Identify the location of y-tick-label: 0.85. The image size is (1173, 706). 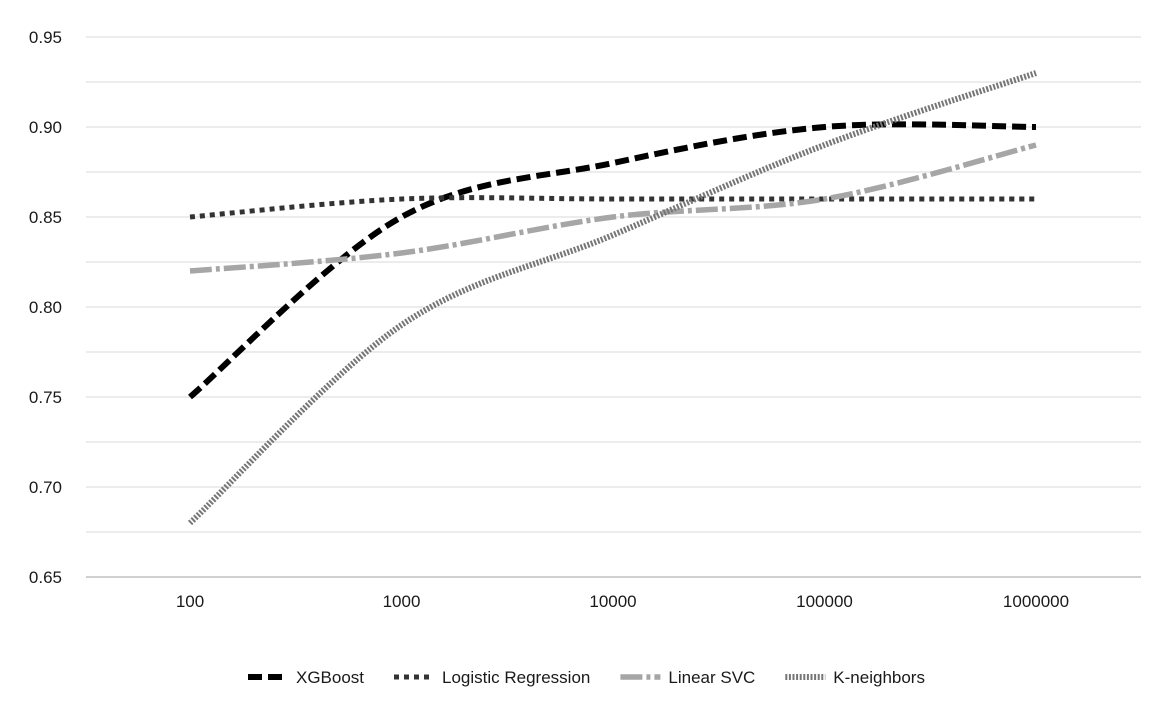
(45, 217).